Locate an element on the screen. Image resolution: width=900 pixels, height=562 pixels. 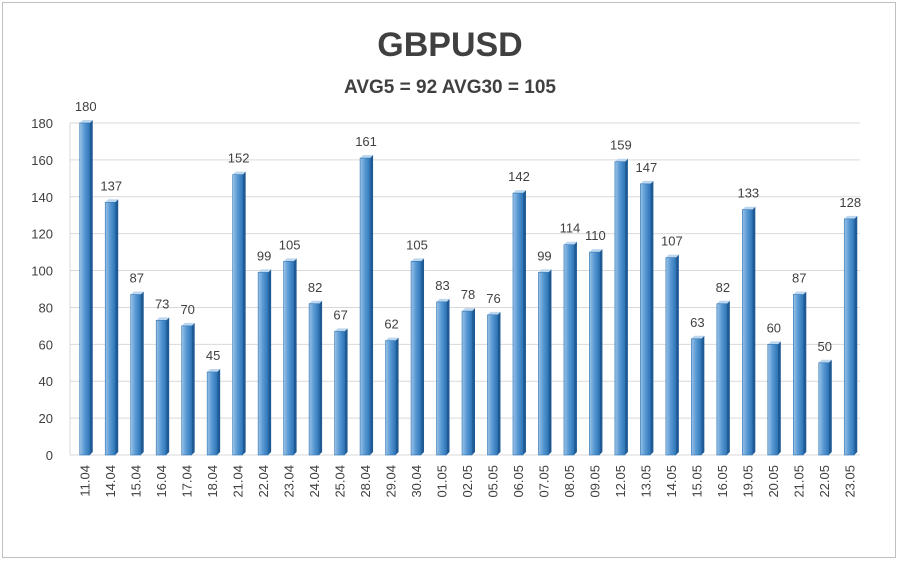
x-tick-label: 16.04 is located at coordinates (161, 481).